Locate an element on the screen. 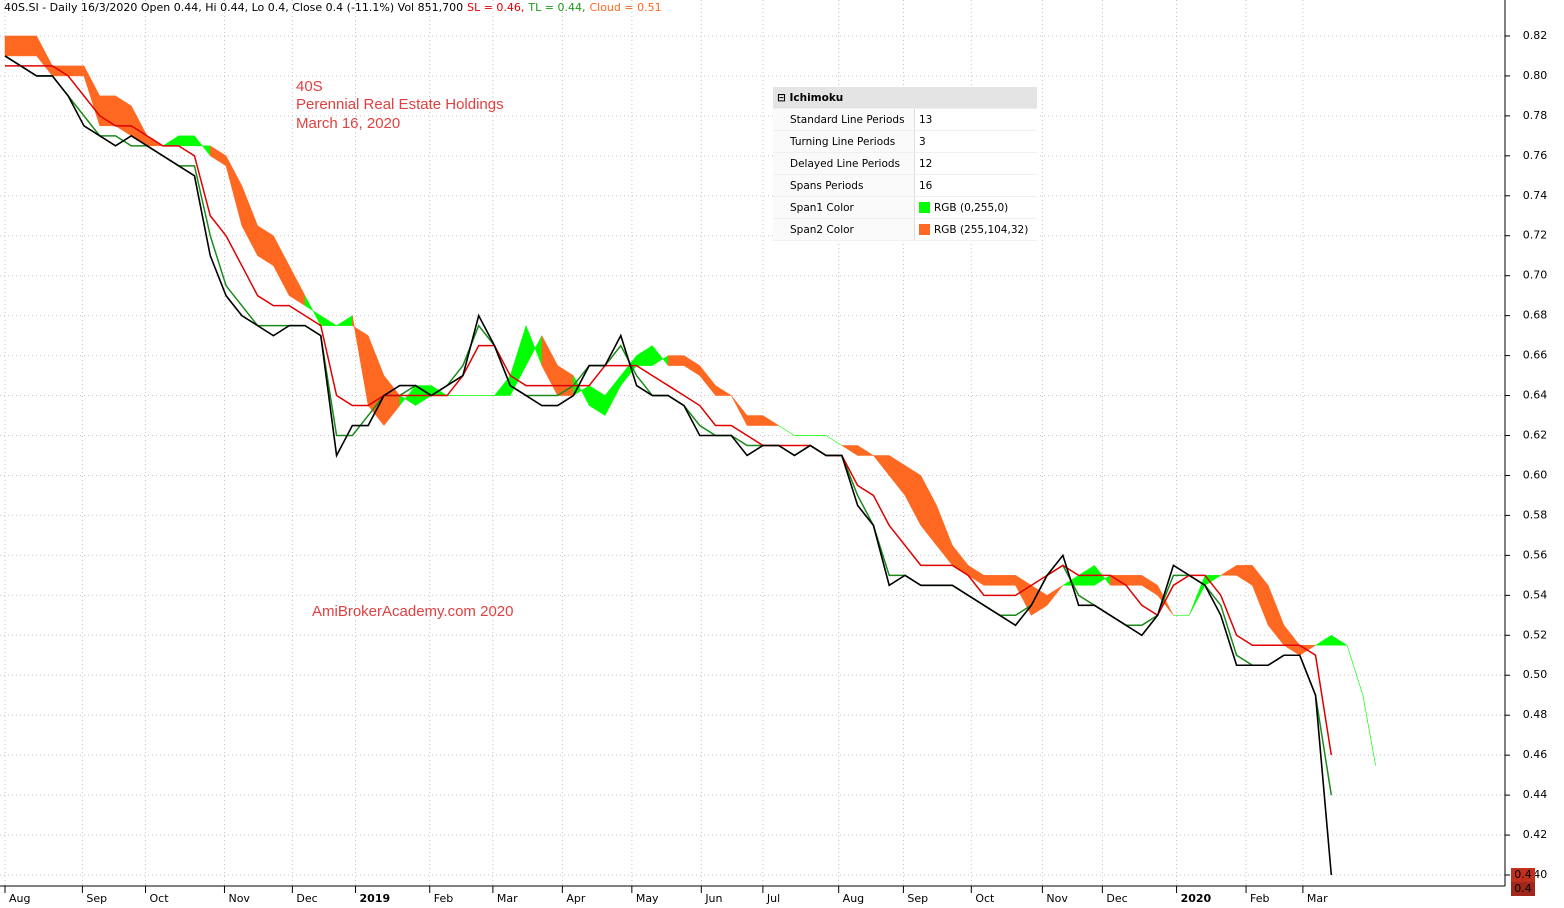 This screenshot has width=1564, height=908. x-tick-label: Jul is located at coordinates (773, 898).